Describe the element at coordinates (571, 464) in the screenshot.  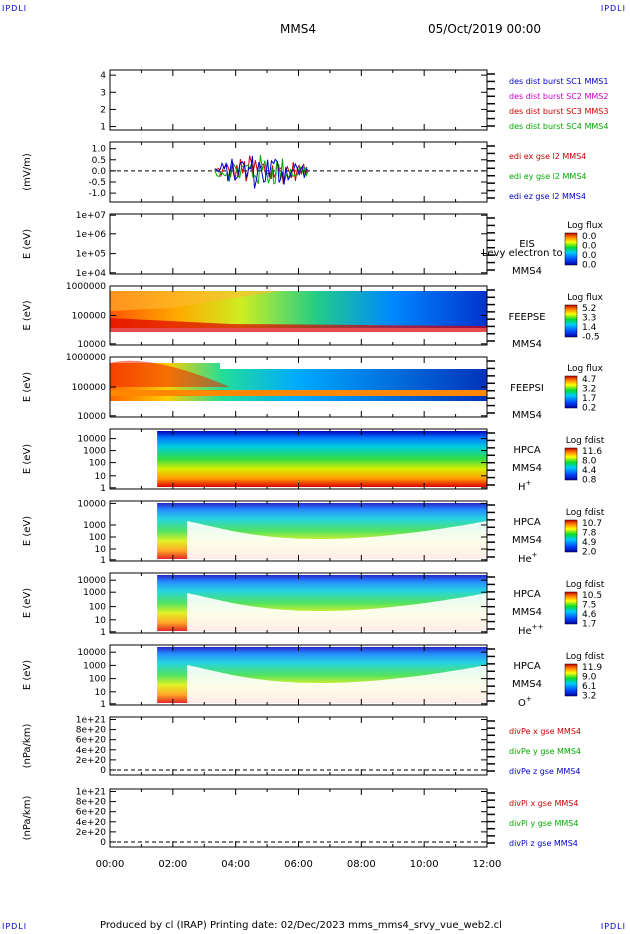
I see `colorbar-hpca_h` at that location.